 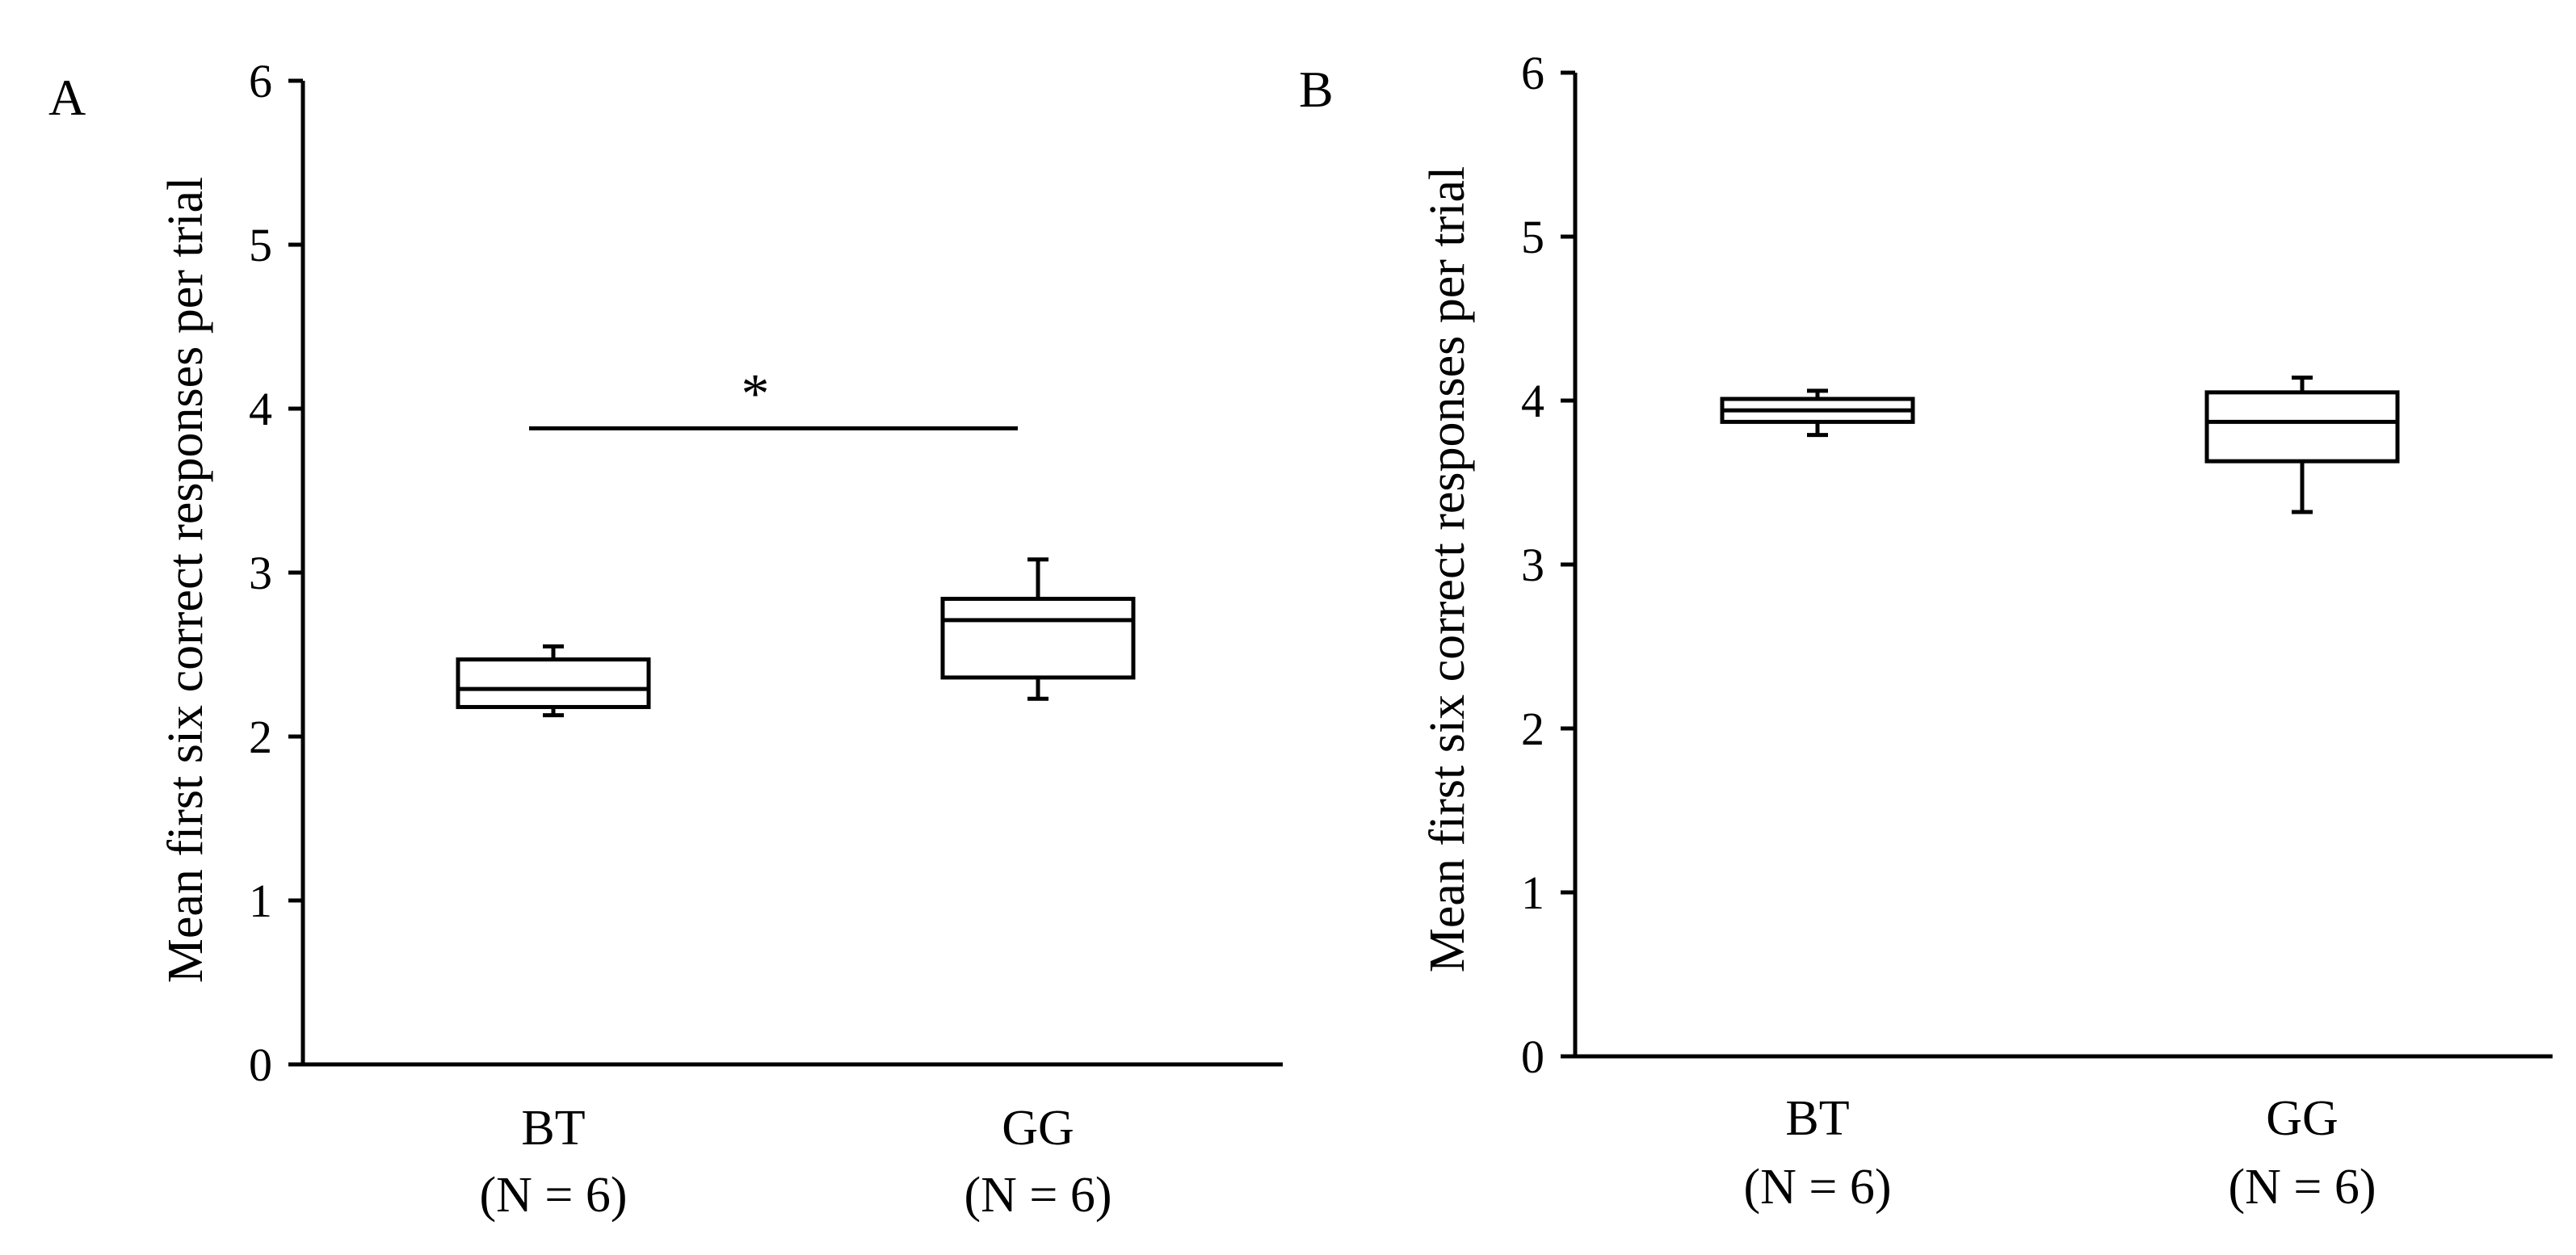 What do you see at coordinates (774, 397) in the screenshot?
I see `panel-a-significance: *` at bounding box center [774, 397].